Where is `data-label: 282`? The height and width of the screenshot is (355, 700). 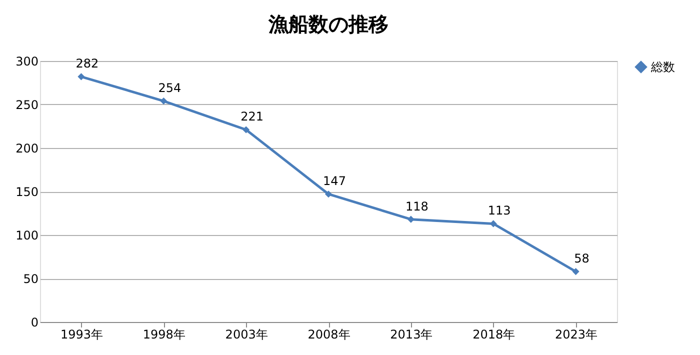
data-label: 282 is located at coordinates (87, 63).